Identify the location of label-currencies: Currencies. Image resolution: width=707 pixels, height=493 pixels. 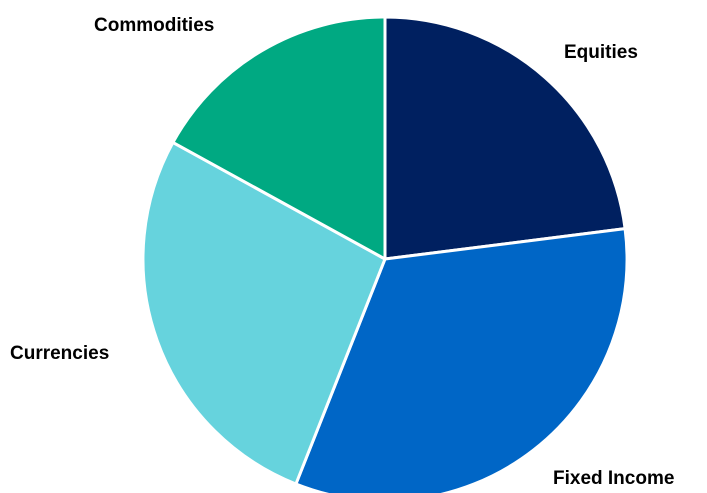
(59, 353).